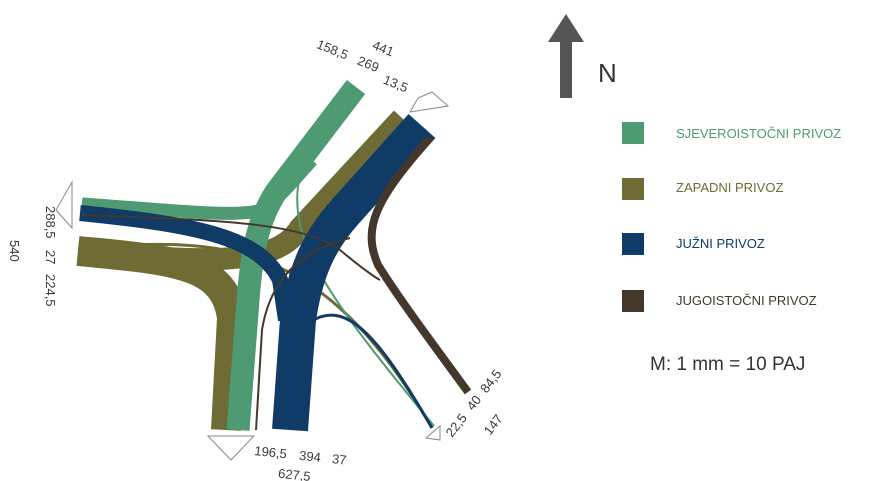  Describe the element at coordinates (633, 301) in the screenshot. I see `legend-swatch-jugoistocni` at that location.